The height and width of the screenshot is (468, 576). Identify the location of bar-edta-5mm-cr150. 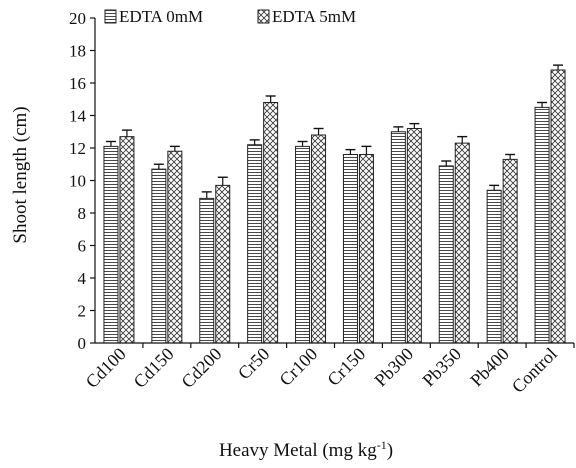
(366, 249).